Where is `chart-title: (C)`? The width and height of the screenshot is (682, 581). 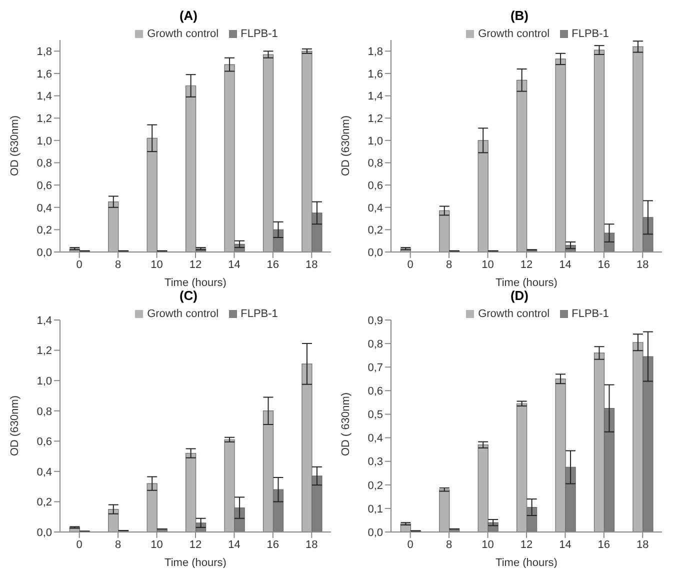
chart-title: (C) is located at coordinates (188, 296).